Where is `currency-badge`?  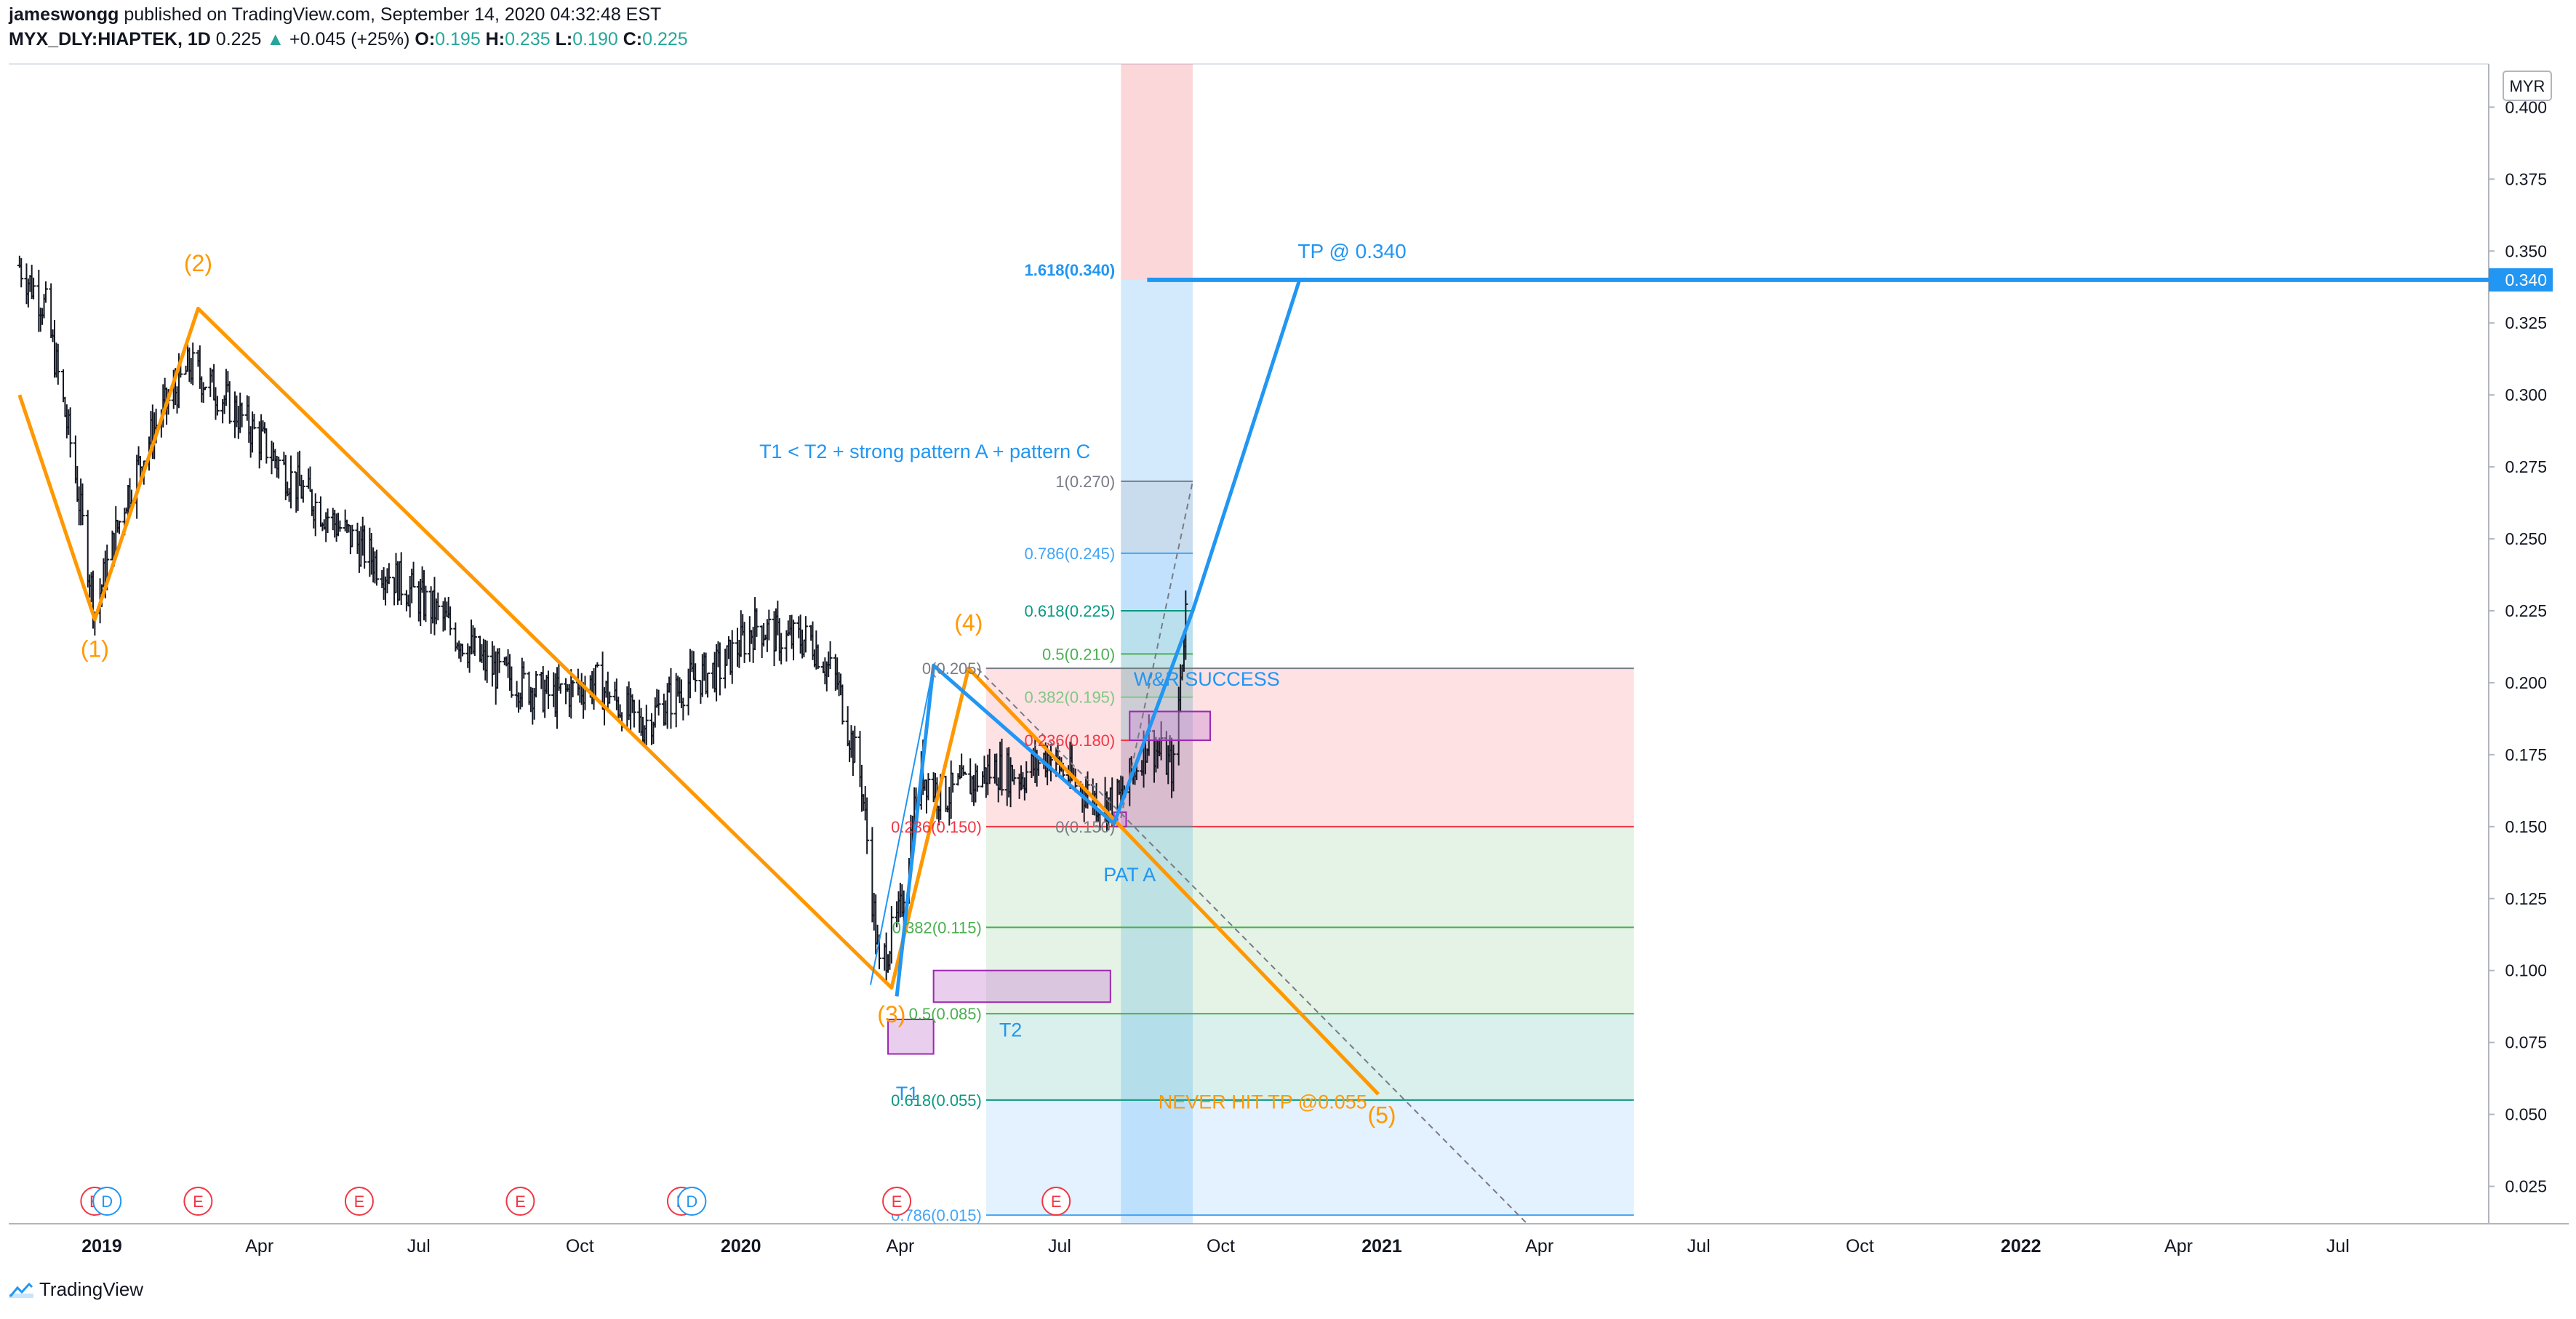
currency-badge is located at coordinates (2527, 86).